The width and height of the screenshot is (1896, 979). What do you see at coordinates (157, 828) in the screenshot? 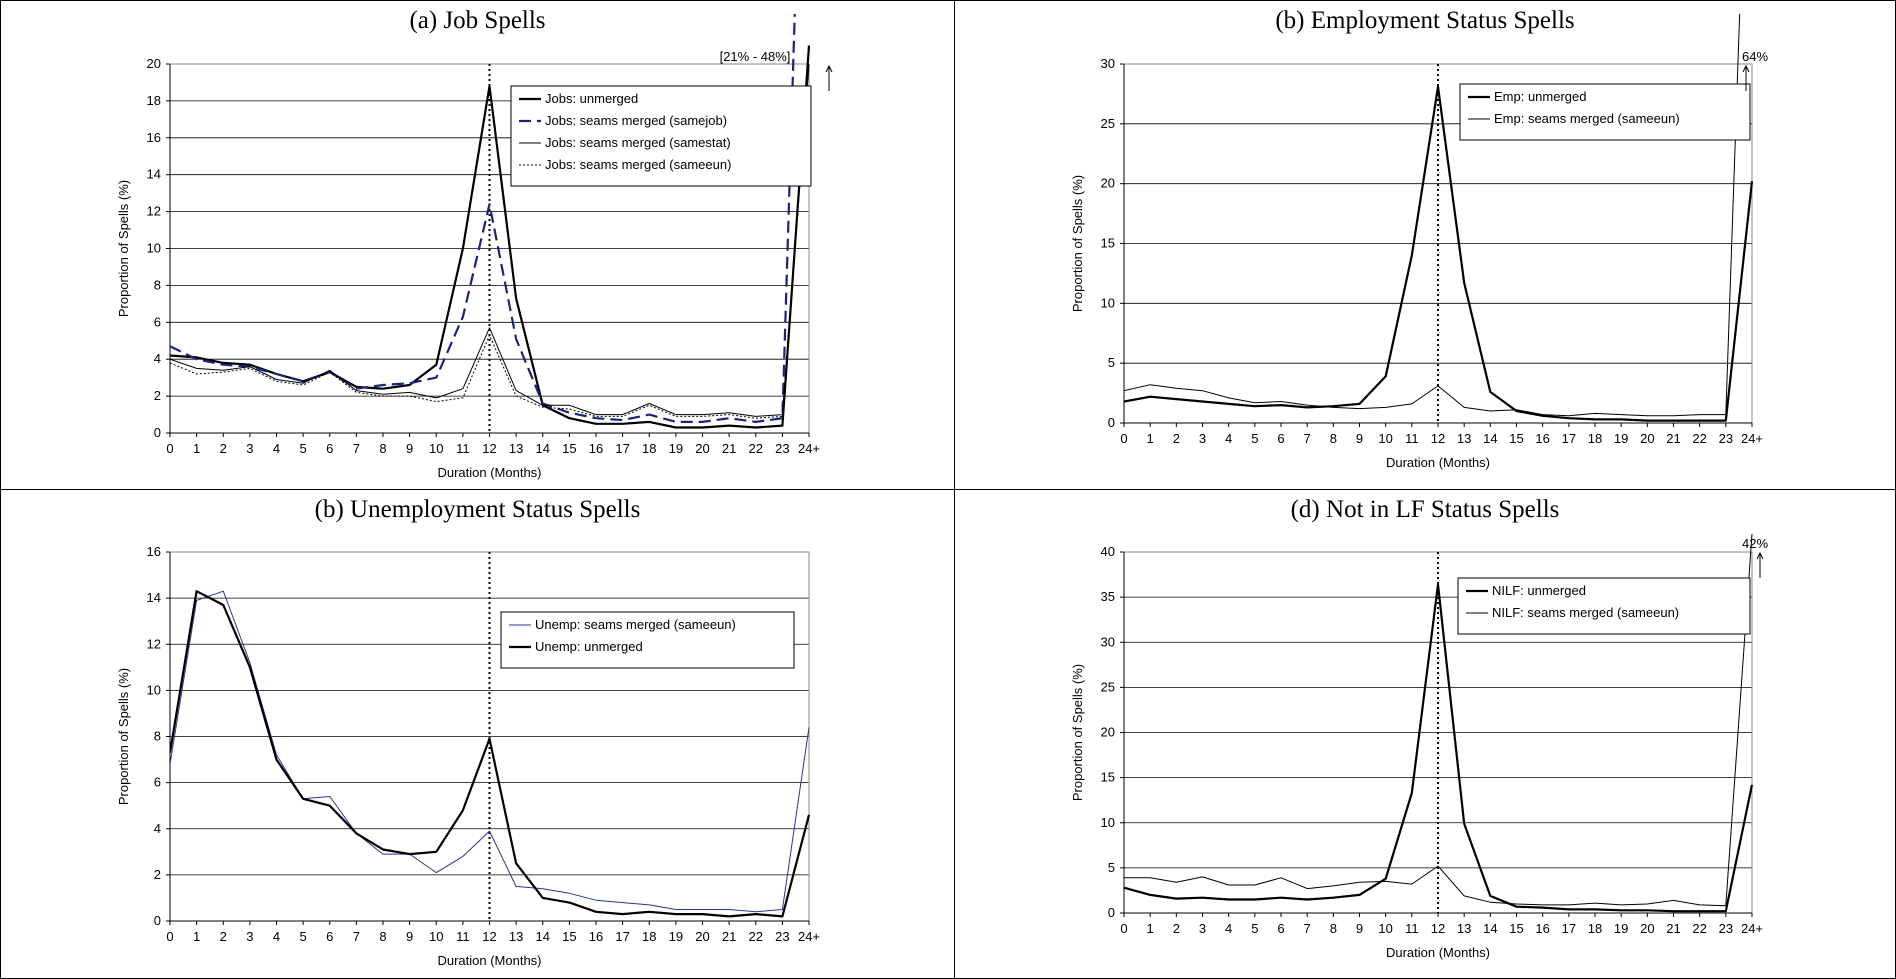
I see `y-tick-label: 4` at bounding box center [157, 828].